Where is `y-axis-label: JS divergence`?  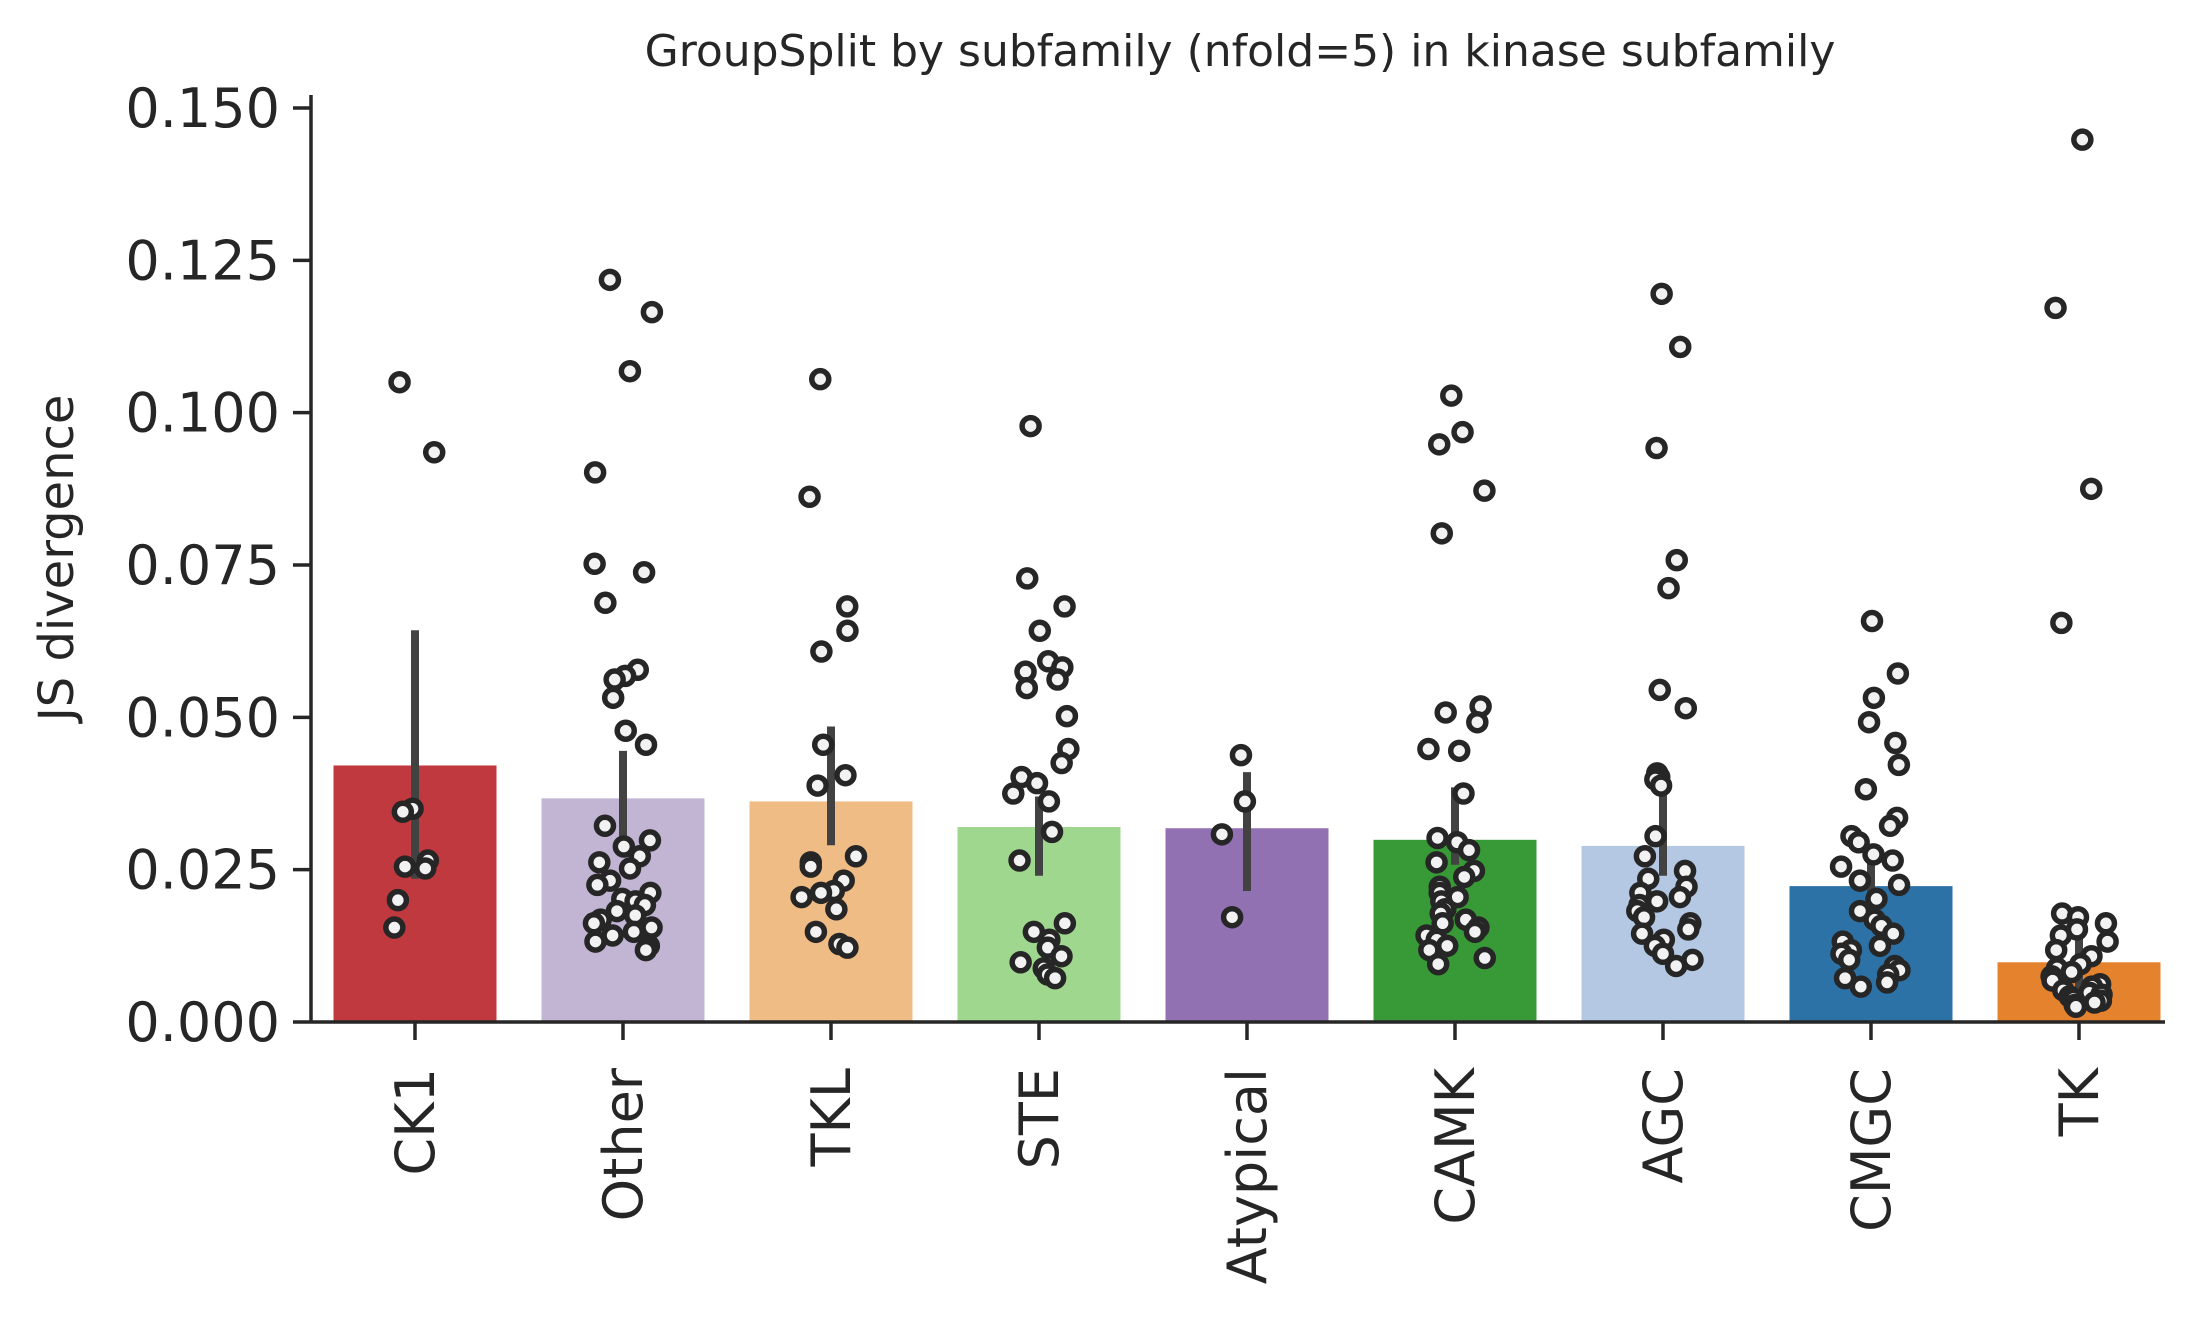 y-axis-label: JS divergence is located at coordinates (57, 560).